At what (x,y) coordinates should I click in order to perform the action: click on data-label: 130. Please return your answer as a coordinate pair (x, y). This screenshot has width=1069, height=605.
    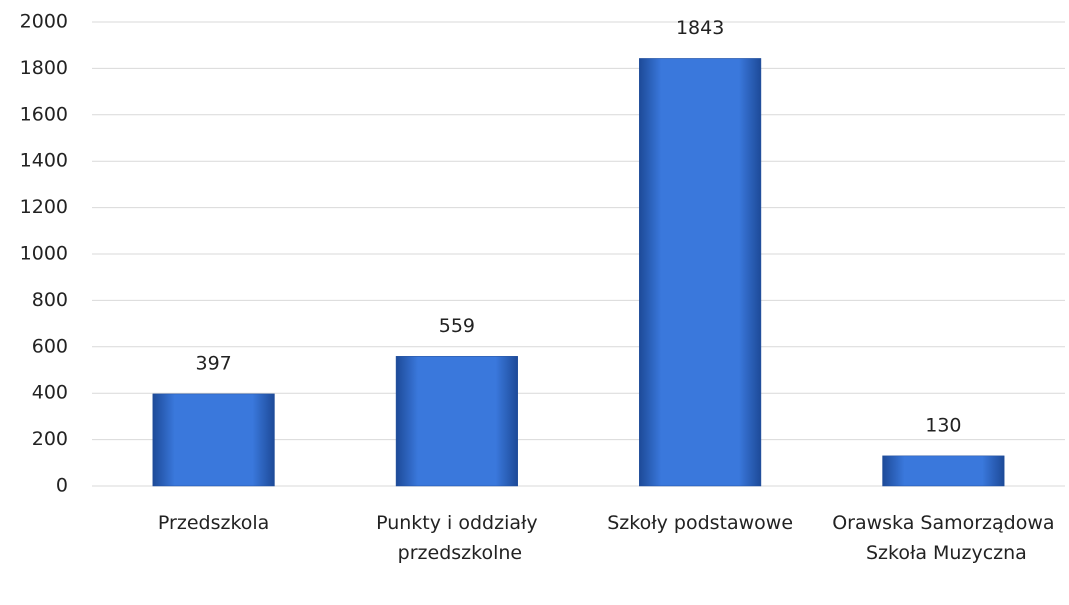
    Looking at the image, I should click on (943, 425).